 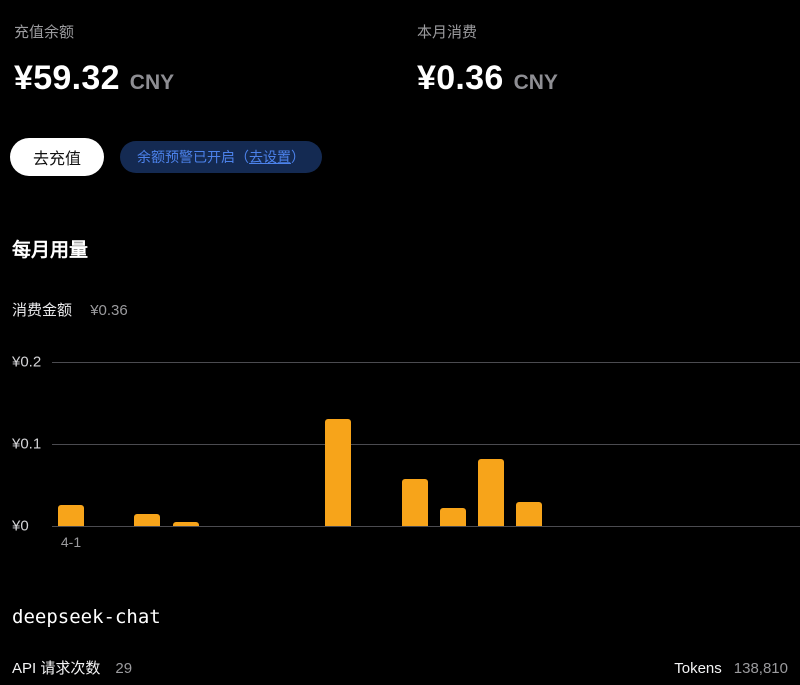 What do you see at coordinates (215, 81) in the screenshot?
I see `recharge-balance-amount-row: ¥59.32 CNY` at bounding box center [215, 81].